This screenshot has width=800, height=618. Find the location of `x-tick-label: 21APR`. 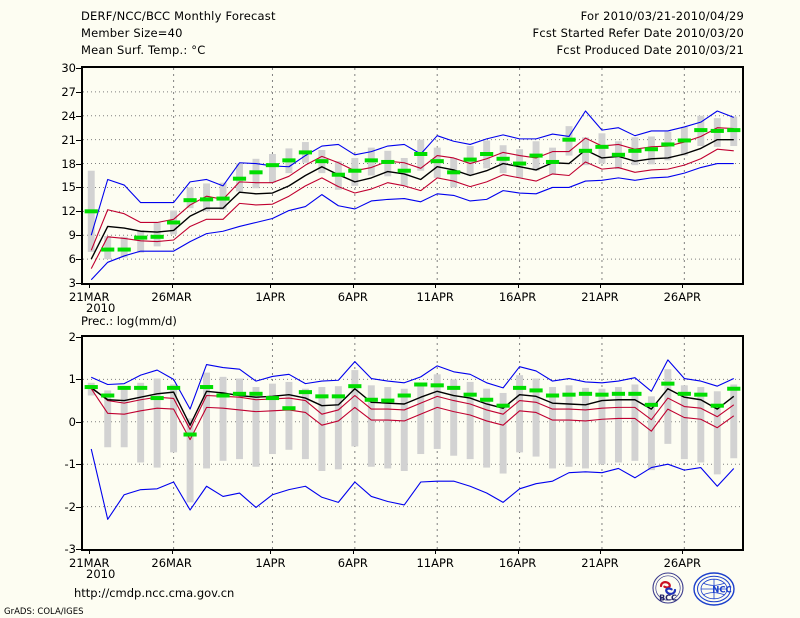

x-tick-label: 21APR is located at coordinates (600, 563).